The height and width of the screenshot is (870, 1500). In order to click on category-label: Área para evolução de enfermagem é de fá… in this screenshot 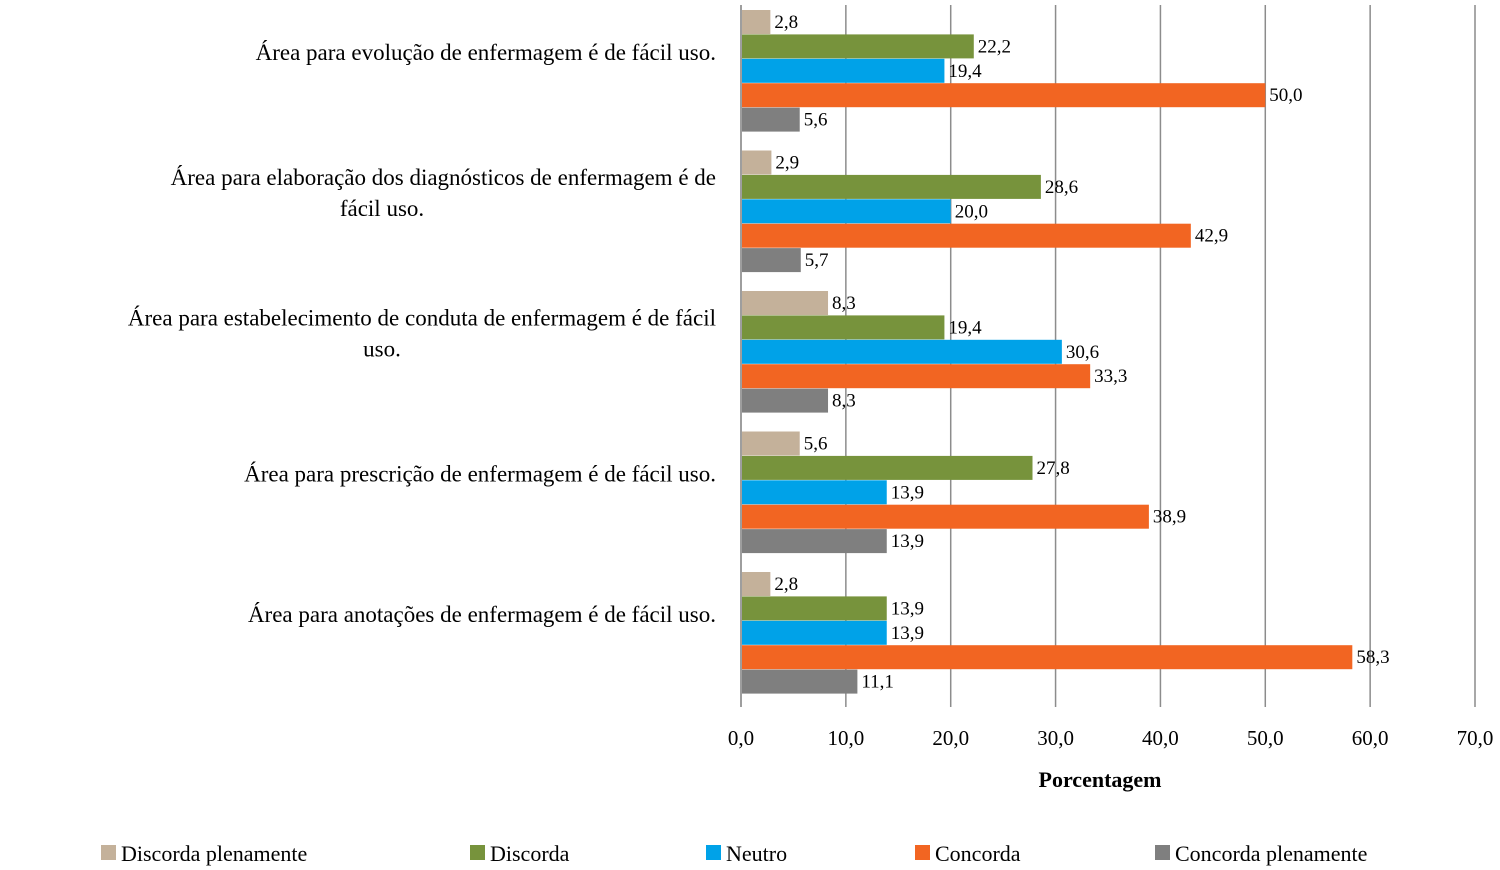, I will do `click(486, 52)`.